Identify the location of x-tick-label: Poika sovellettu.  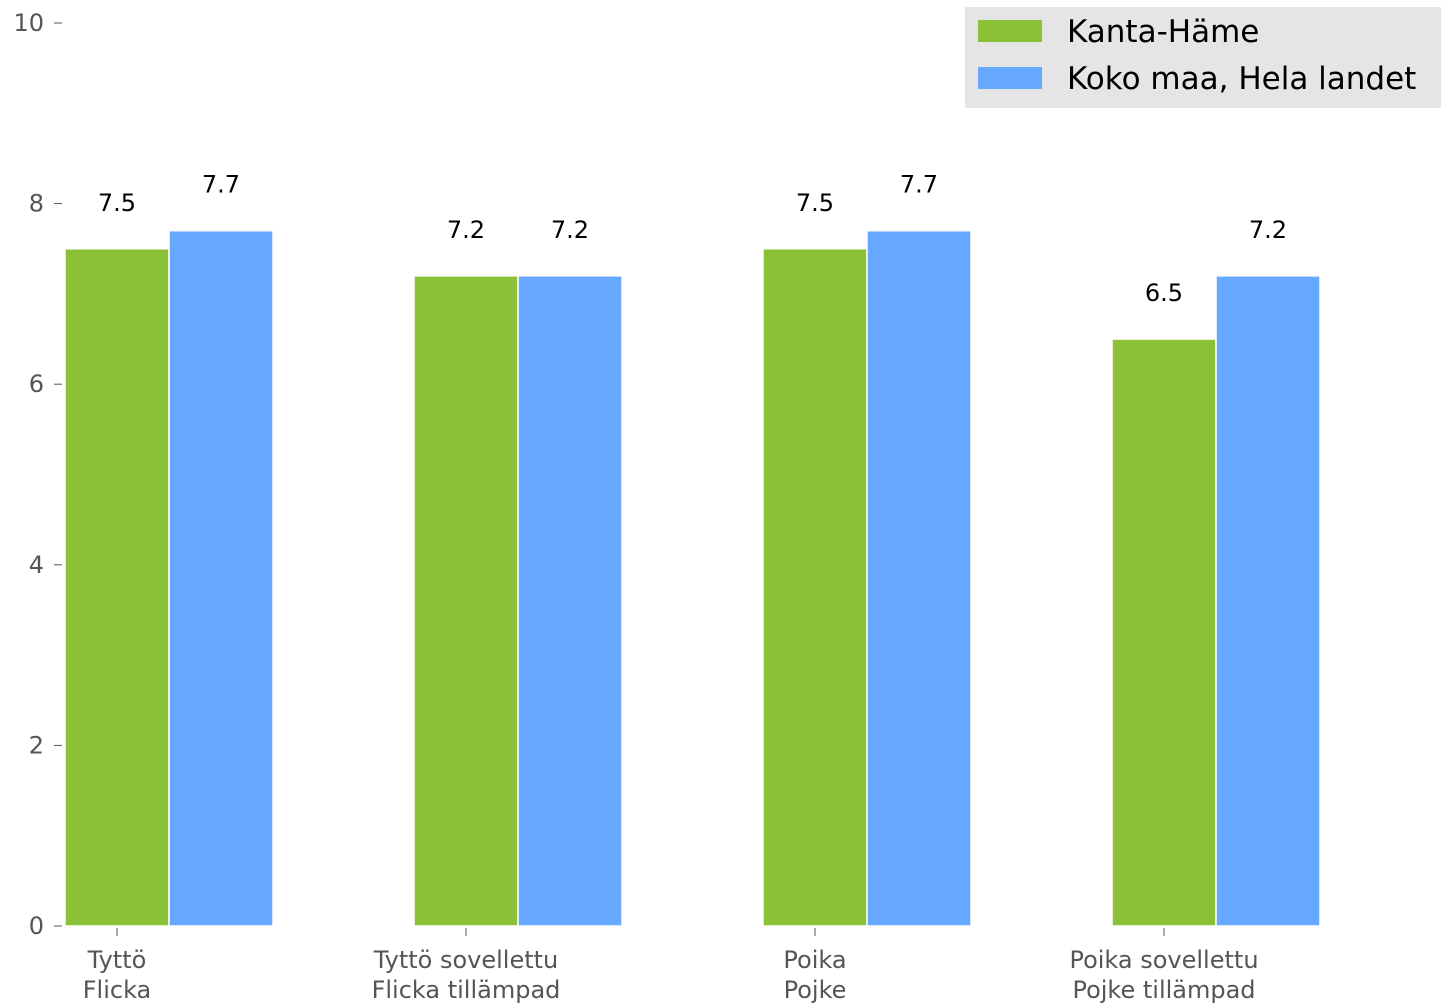
(1163, 960).